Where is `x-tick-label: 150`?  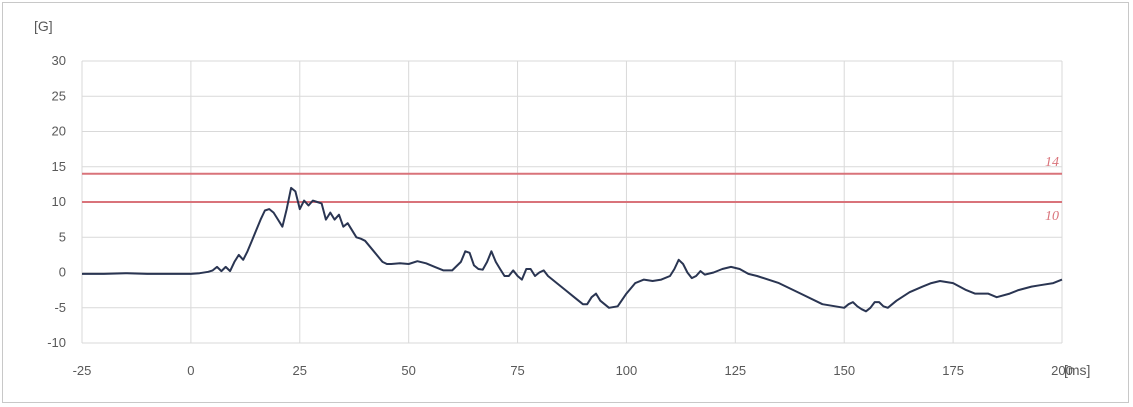 x-tick-label: 150 is located at coordinates (844, 370).